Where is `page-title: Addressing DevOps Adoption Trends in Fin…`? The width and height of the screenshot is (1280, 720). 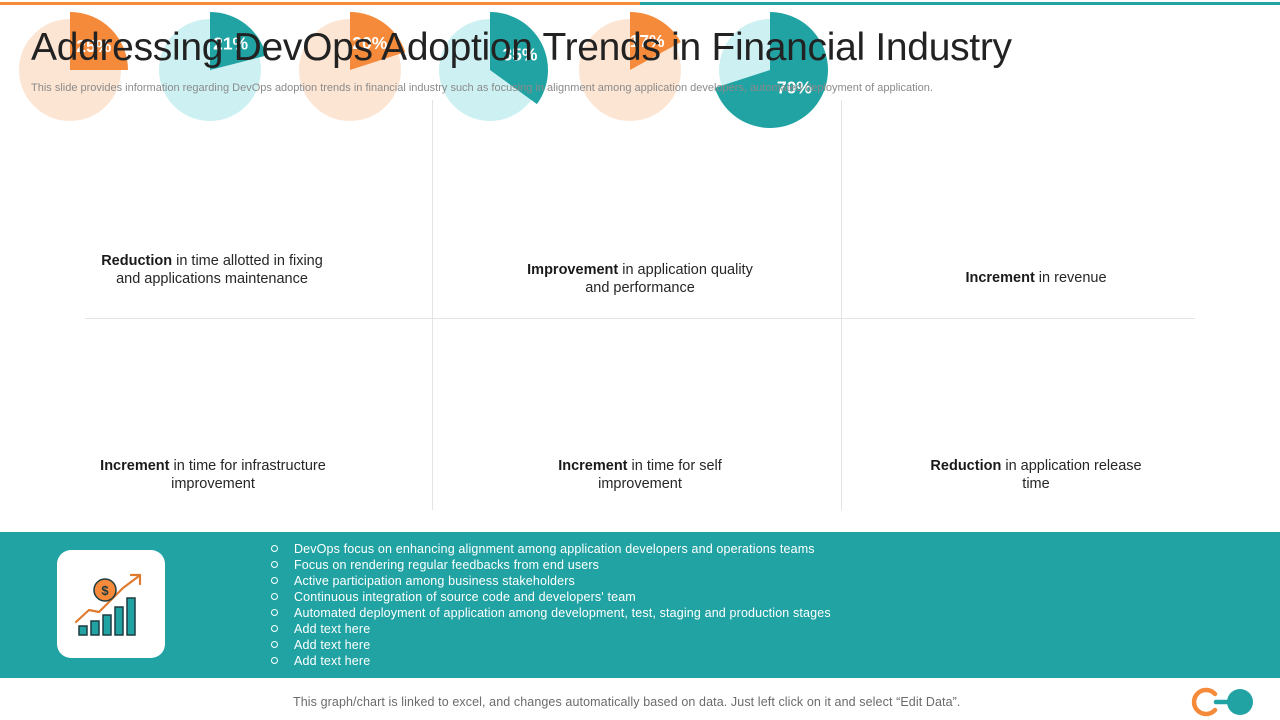 page-title: Addressing DevOps Adoption Trends in Fin… is located at coordinates (521, 47).